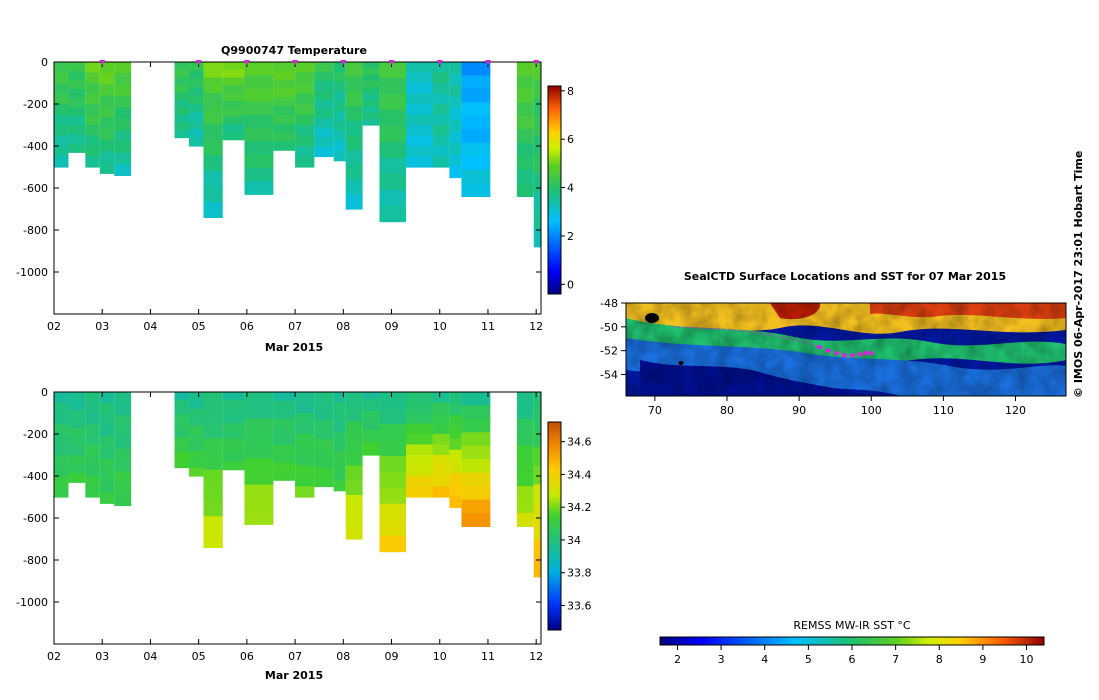  What do you see at coordinates (837, 406) in the screenshot?
I see `sst-map-lon-ticks: 70 80 90 100 110 120` at bounding box center [837, 406].